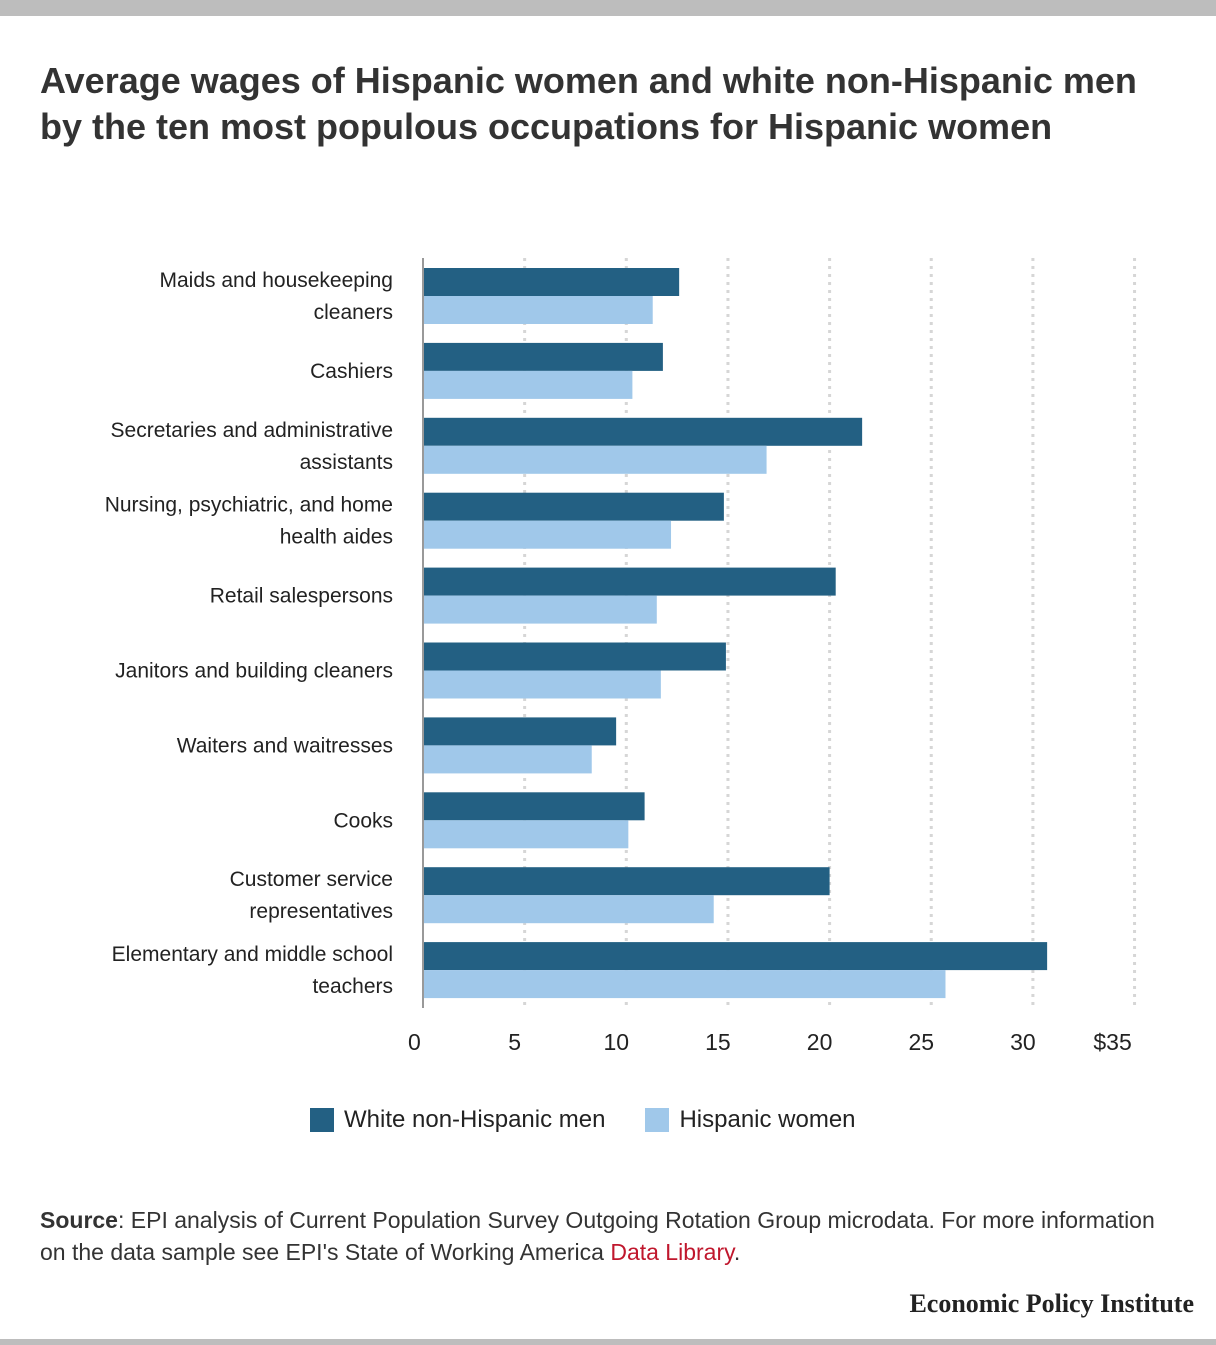 The image size is (1216, 1345). What do you see at coordinates (657, 1120) in the screenshot?
I see `legend-swatch-women` at bounding box center [657, 1120].